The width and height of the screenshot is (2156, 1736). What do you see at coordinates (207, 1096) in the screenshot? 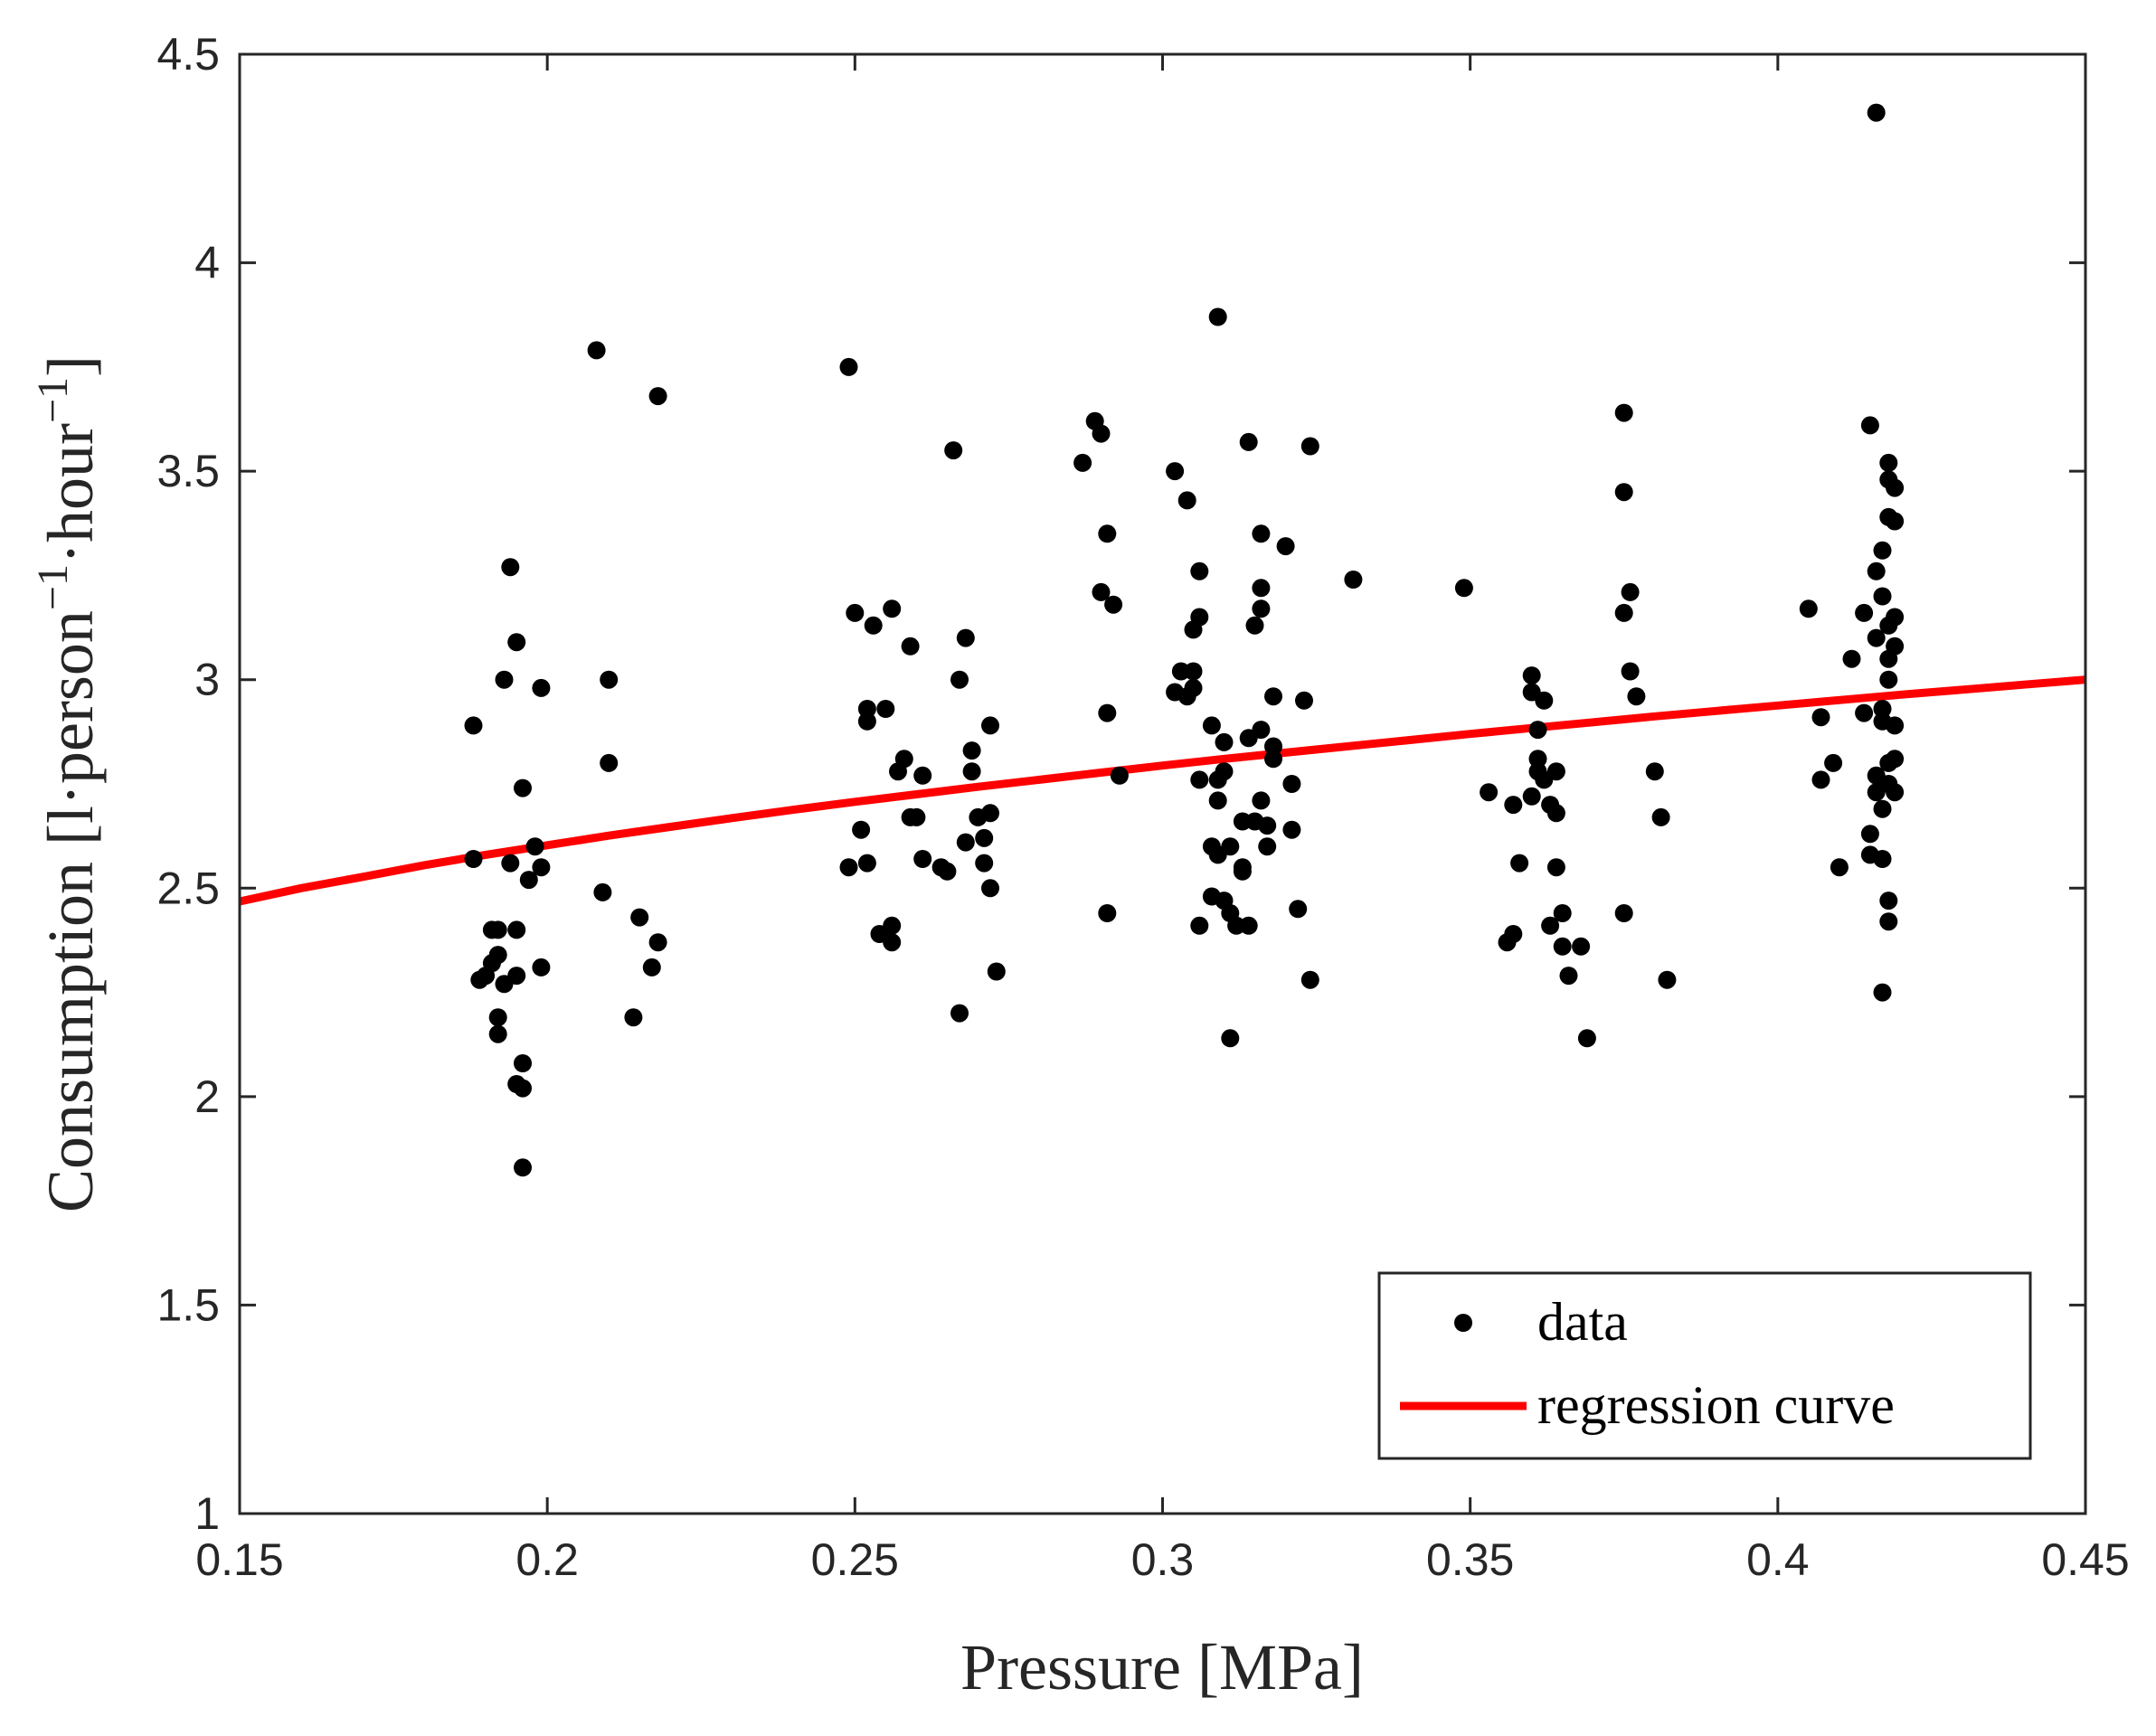
I see `y-tick-label: 2` at bounding box center [207, 1096].